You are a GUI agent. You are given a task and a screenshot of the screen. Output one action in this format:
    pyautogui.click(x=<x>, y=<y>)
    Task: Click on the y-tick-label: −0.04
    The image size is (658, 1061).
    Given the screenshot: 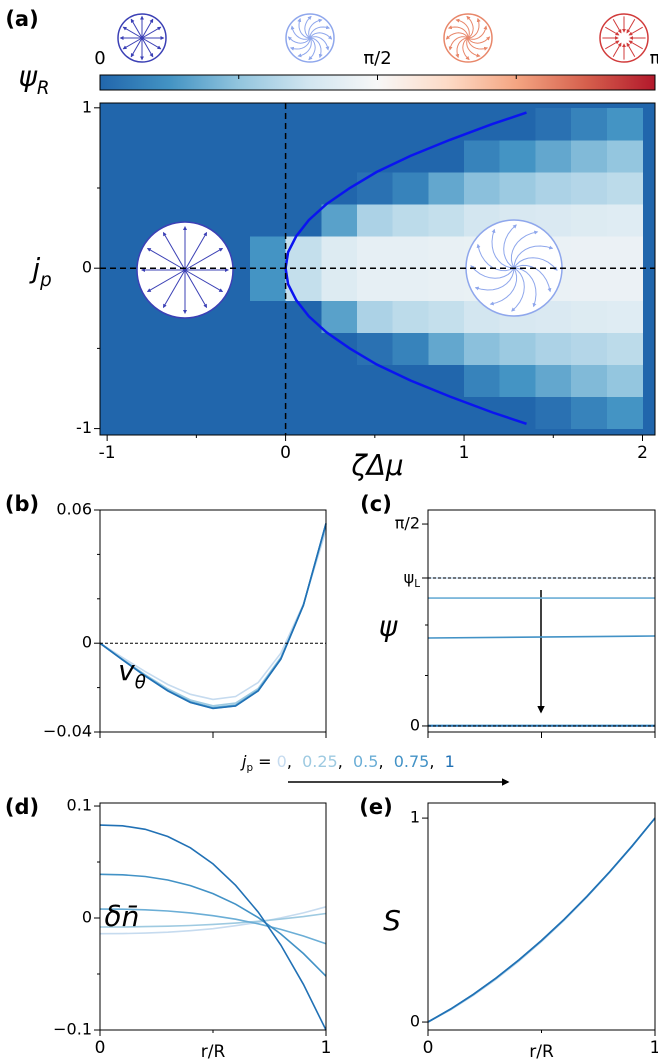 What is the action you would take?
    pyautogui.click(x=67, y=731)
    